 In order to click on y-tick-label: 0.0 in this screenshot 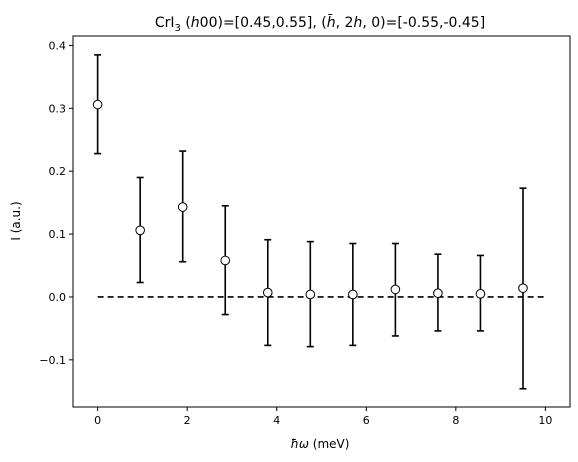, I will do `click(58, 297)`.